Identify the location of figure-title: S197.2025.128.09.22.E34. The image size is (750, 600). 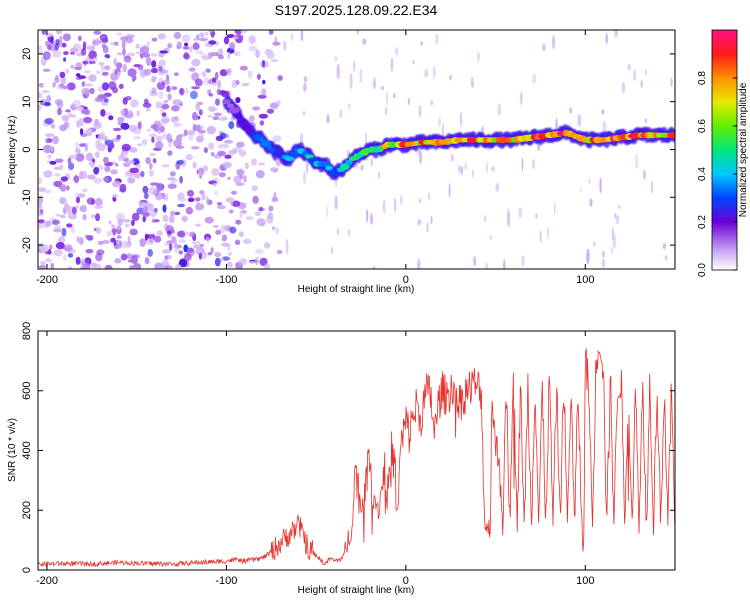
(356, 10).